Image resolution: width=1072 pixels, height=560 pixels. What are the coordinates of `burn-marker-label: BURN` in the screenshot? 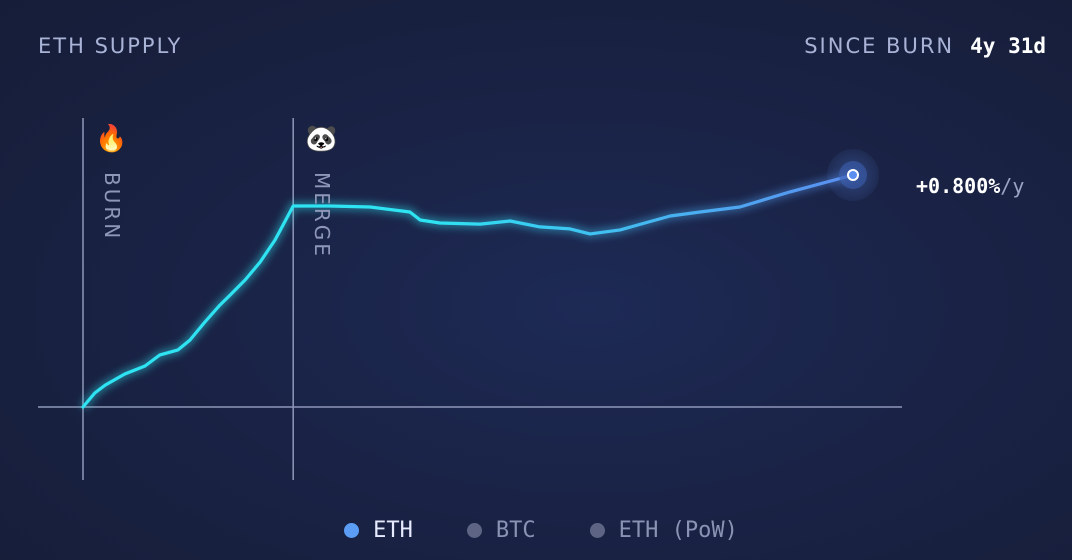 It's located at (112, 207).